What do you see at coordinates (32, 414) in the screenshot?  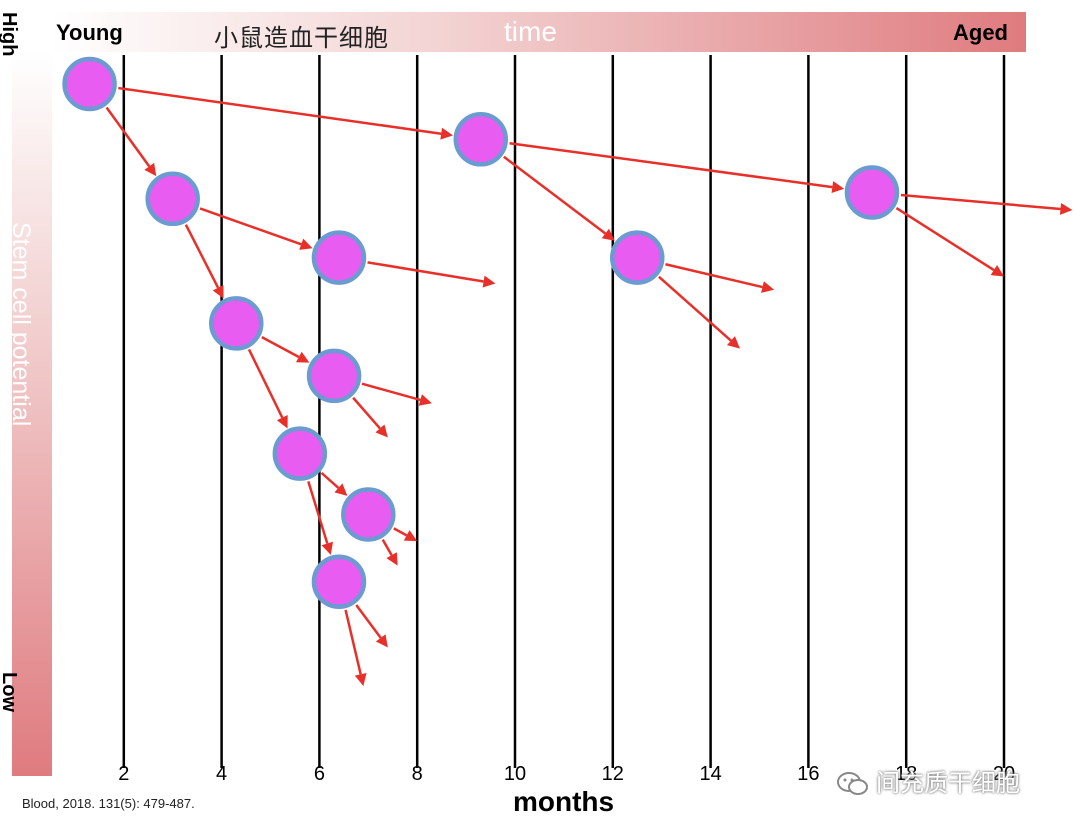 I see `potential-gradient-bar` at bounding box center [32, 414].